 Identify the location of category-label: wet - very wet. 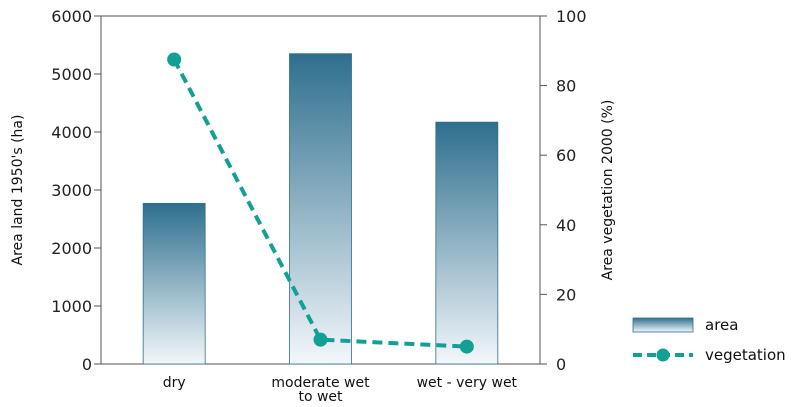
(467, 383).